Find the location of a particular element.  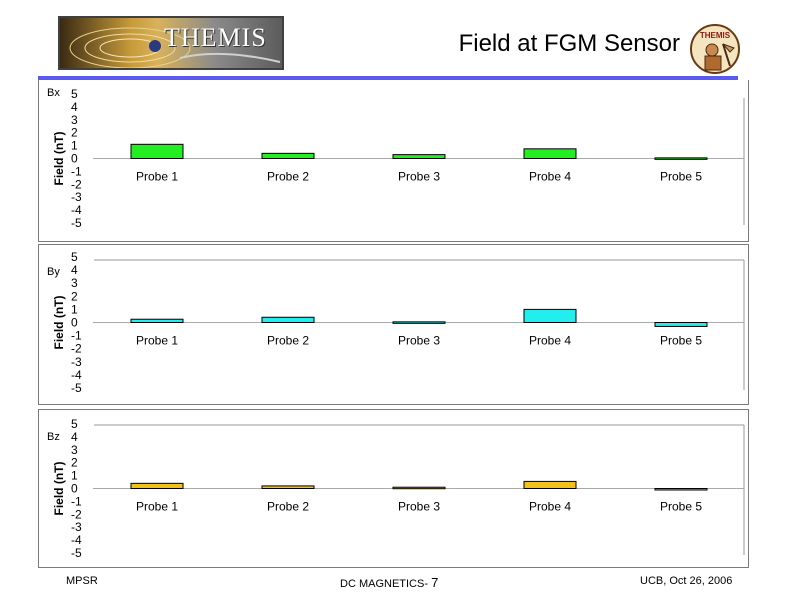

footer-center-label: DC MAGNETICS- is located at coordinates (384, 584).